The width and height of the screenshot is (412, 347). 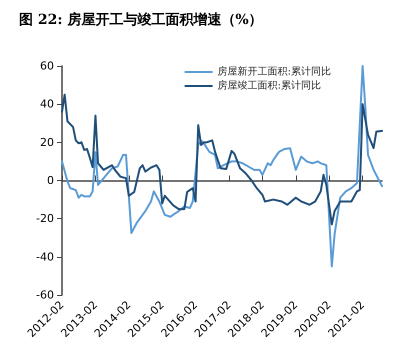 I want to click on y-tick-label: 40, so click(x=47, y=104).